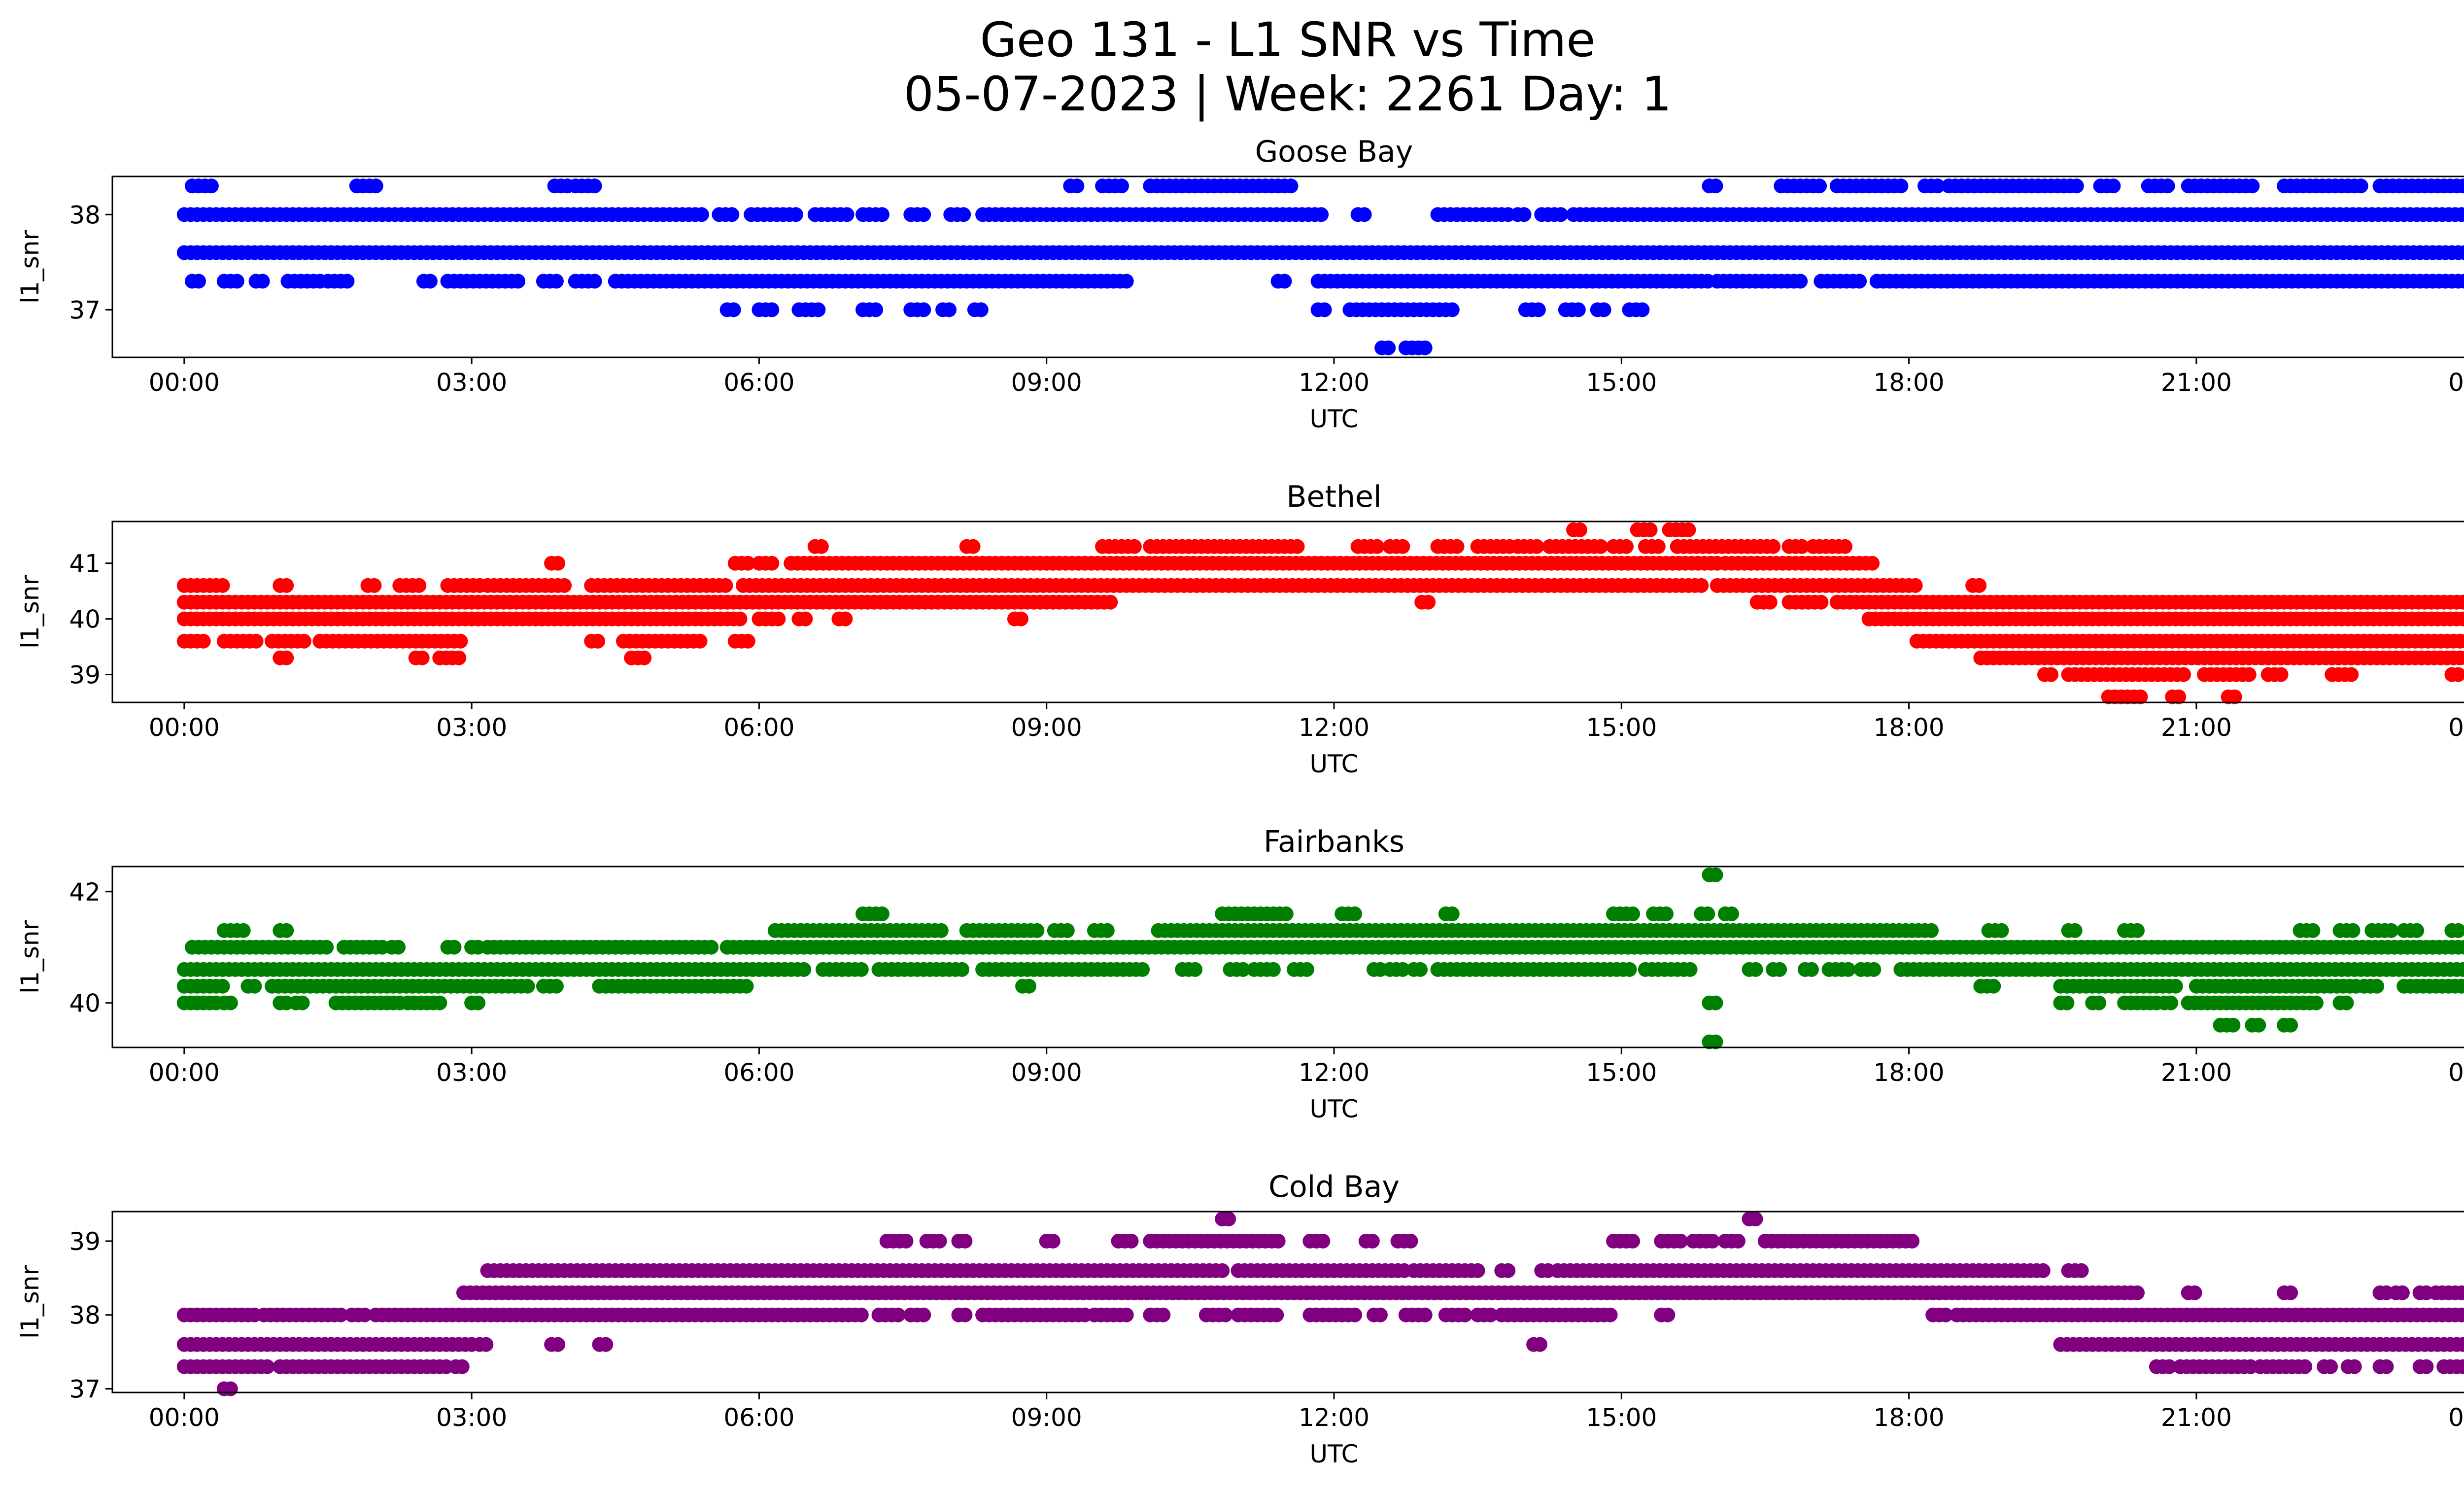 This screenshot has width=2464, height=1495. What do you see at coordinates (1333, 497) in the screenshot?
I see `subplot-title: Bethel` at bounding box center [1333, 497].